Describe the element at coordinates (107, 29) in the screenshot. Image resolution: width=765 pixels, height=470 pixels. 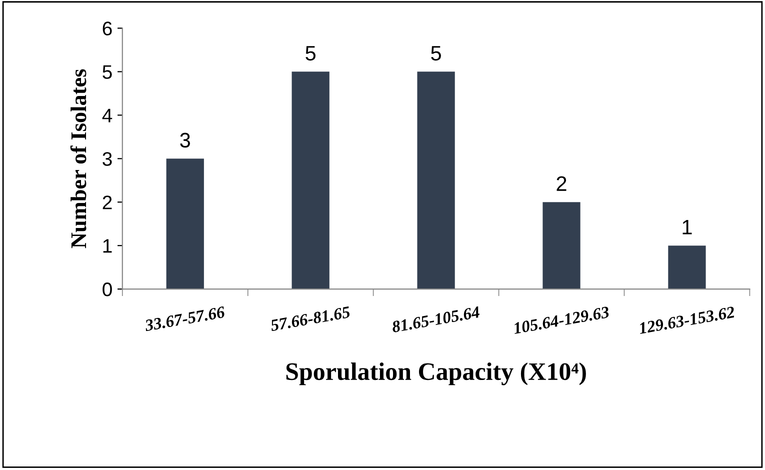
I see `y-tick-label: 6` at that location.